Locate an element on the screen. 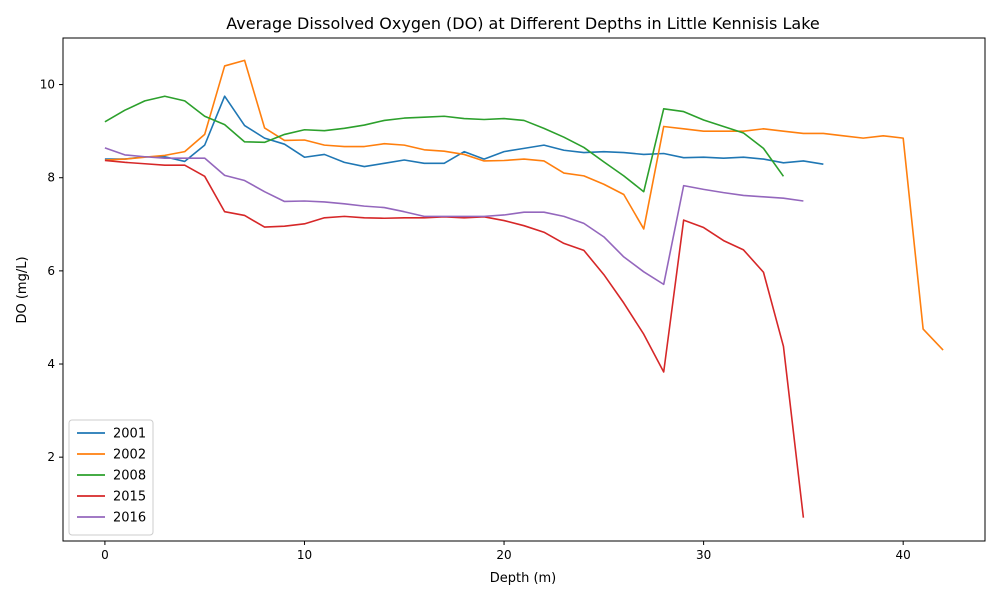 This screenshot has height=600, width=1000. y-axis-label: DO (mg/L) is located at coordinates (22, 289).